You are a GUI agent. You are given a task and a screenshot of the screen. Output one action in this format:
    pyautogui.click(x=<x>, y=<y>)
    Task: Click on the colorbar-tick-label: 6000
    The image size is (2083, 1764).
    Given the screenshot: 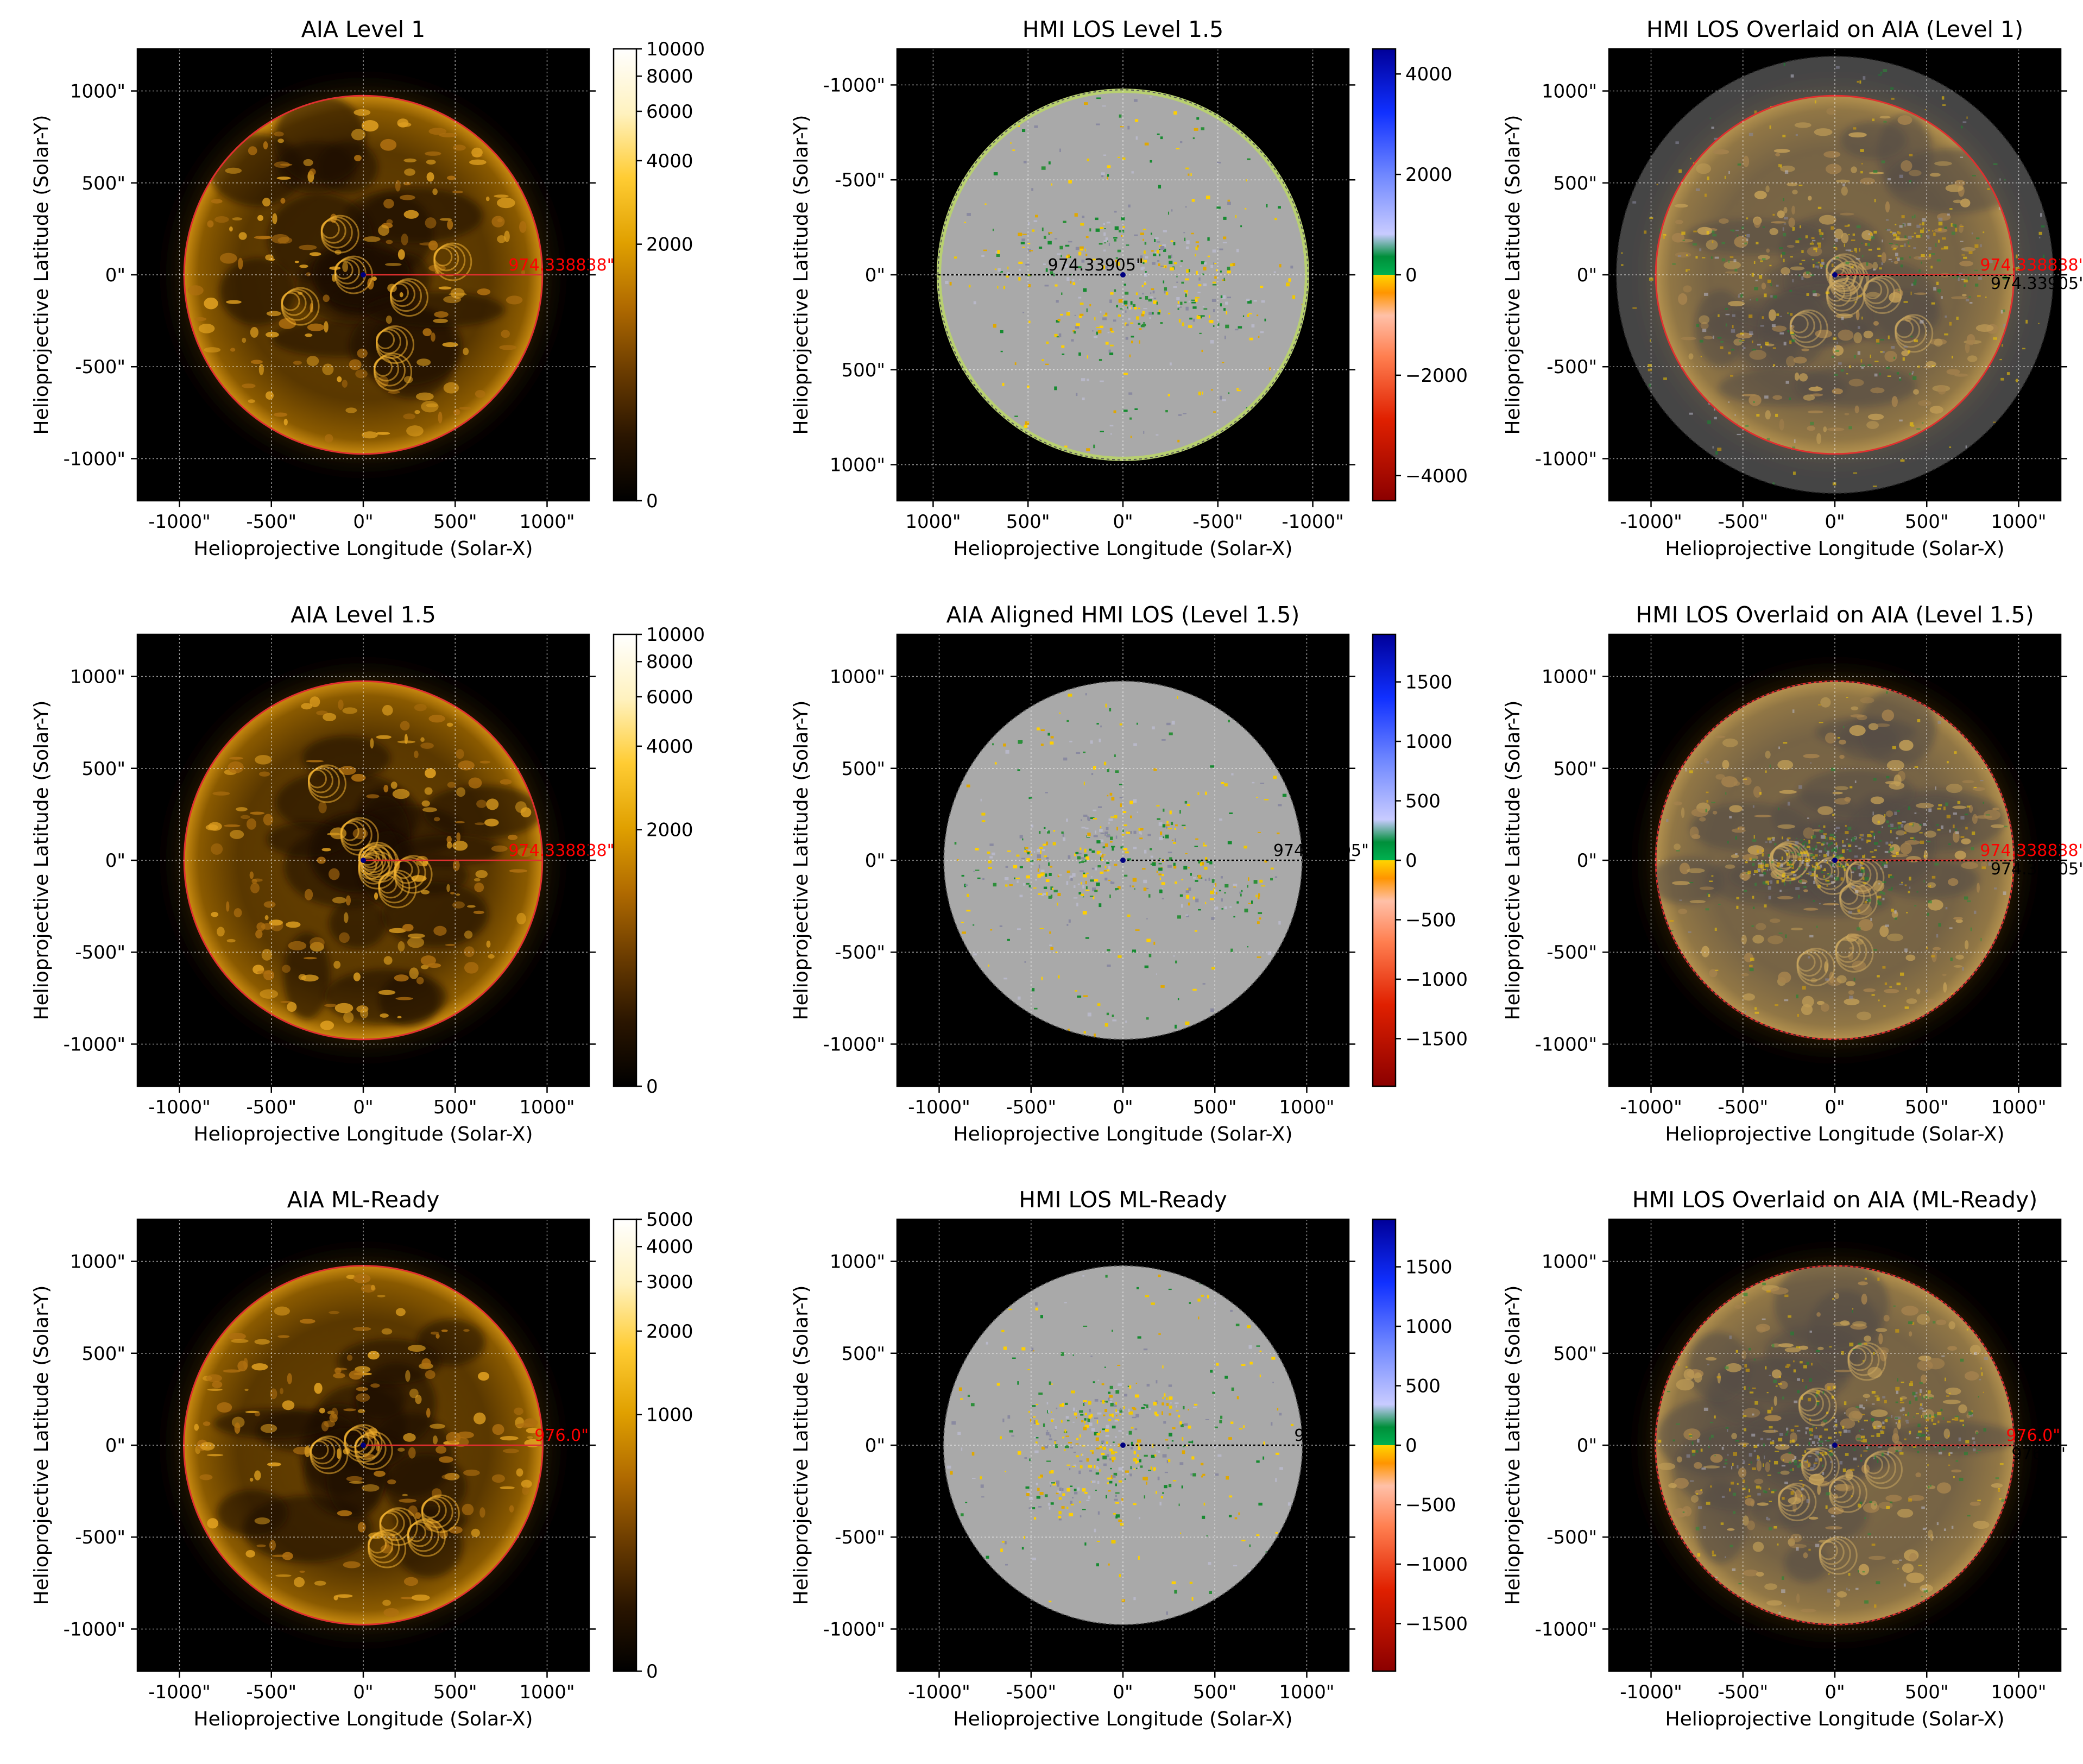 What is the action you would take?
    pyautogui.click(x=669, y=697)
    